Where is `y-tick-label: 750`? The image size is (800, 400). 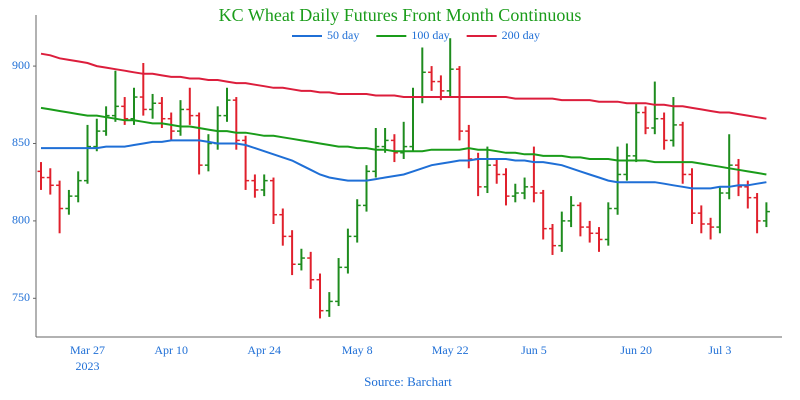
y-tick-label: 750 is located at coordinates (21, 297).